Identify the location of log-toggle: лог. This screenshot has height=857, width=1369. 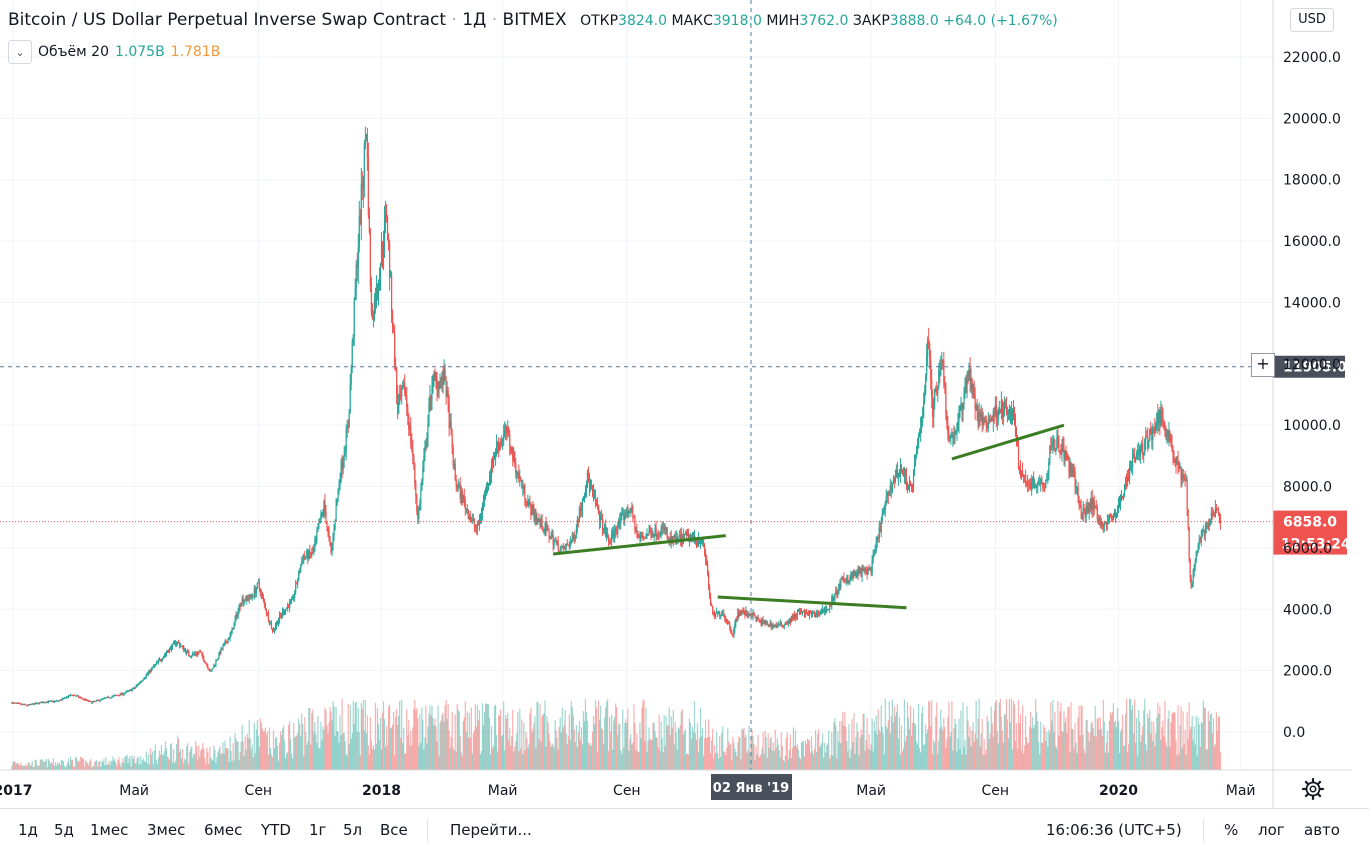
(1271, 830).